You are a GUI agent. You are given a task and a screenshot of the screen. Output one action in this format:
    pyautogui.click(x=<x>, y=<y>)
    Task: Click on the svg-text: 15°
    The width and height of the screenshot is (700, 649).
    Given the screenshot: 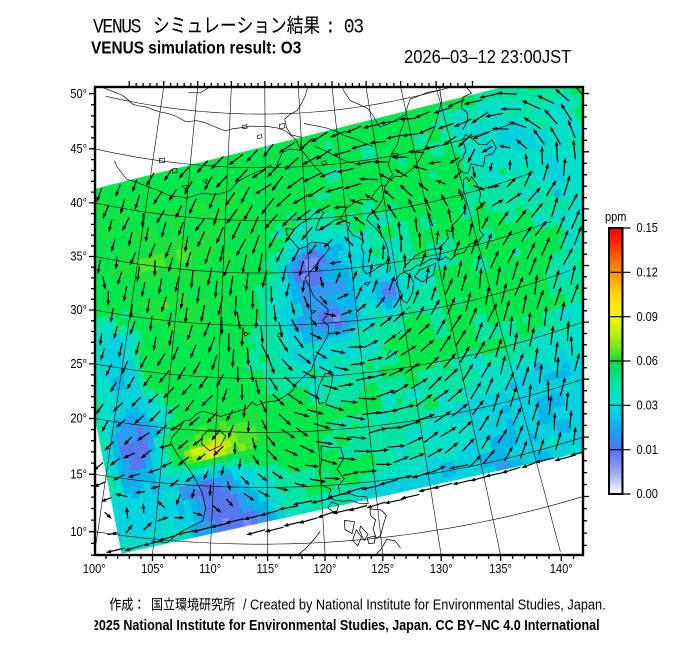 What is the action you would take?
    pyautogui.click(x=78, y=475)
    